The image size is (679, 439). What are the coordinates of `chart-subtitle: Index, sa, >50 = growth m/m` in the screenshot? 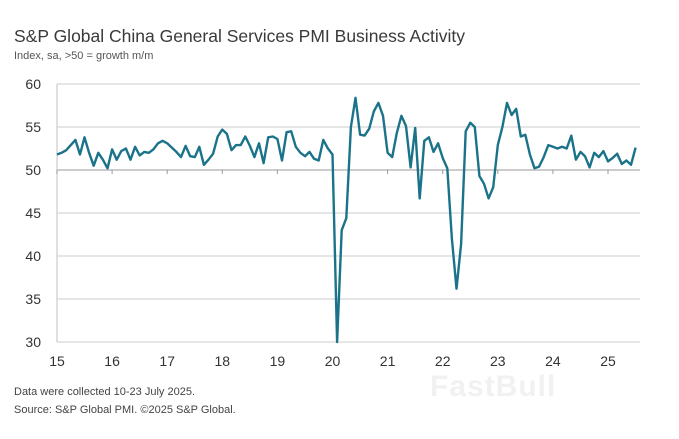 It's located at (84, 56).